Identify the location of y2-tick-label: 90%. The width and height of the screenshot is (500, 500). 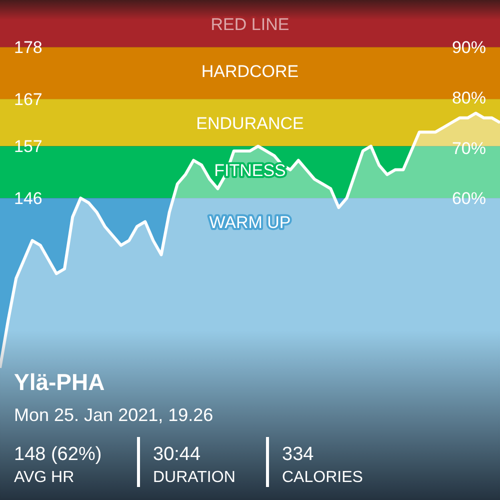
(469, 48).